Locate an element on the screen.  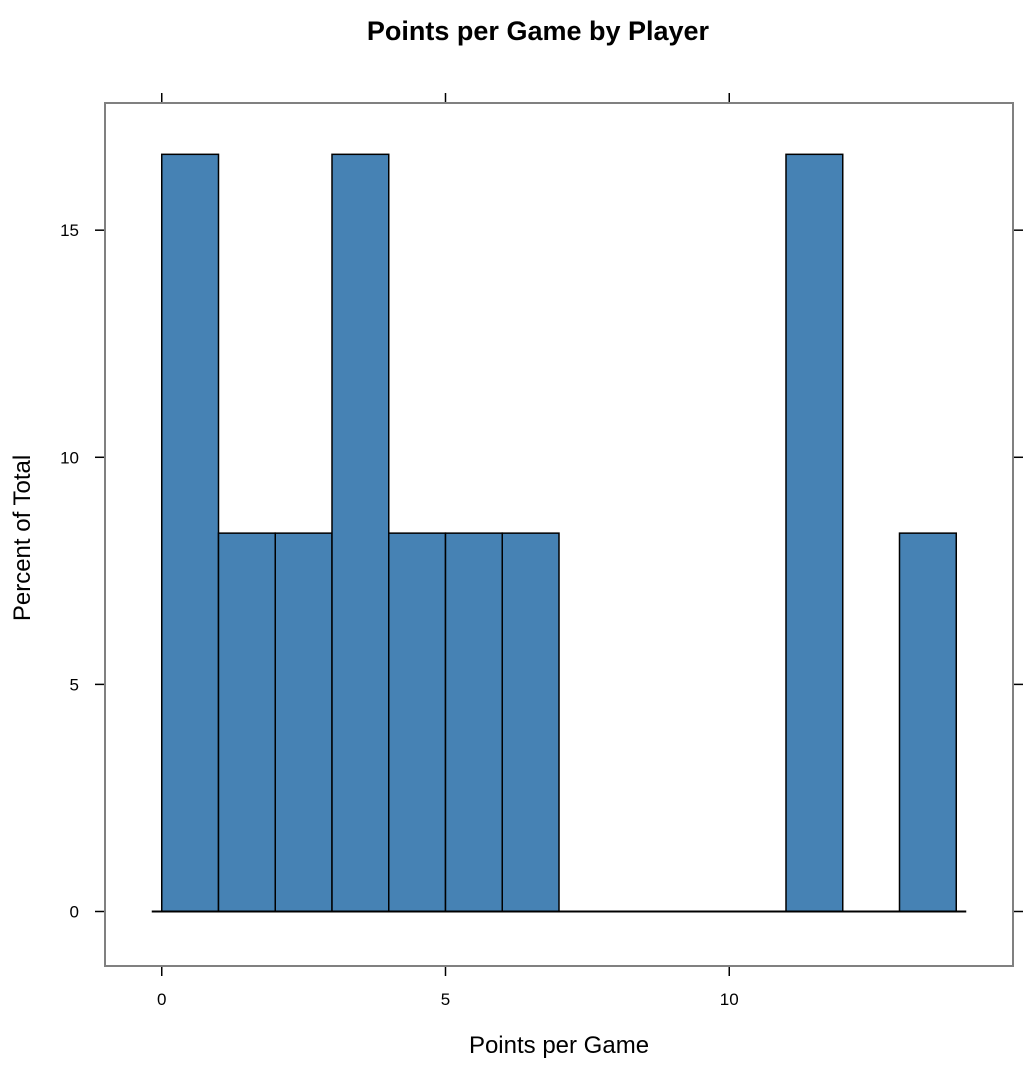
x-tick-label: 5 is located at coordinates (445, 999).